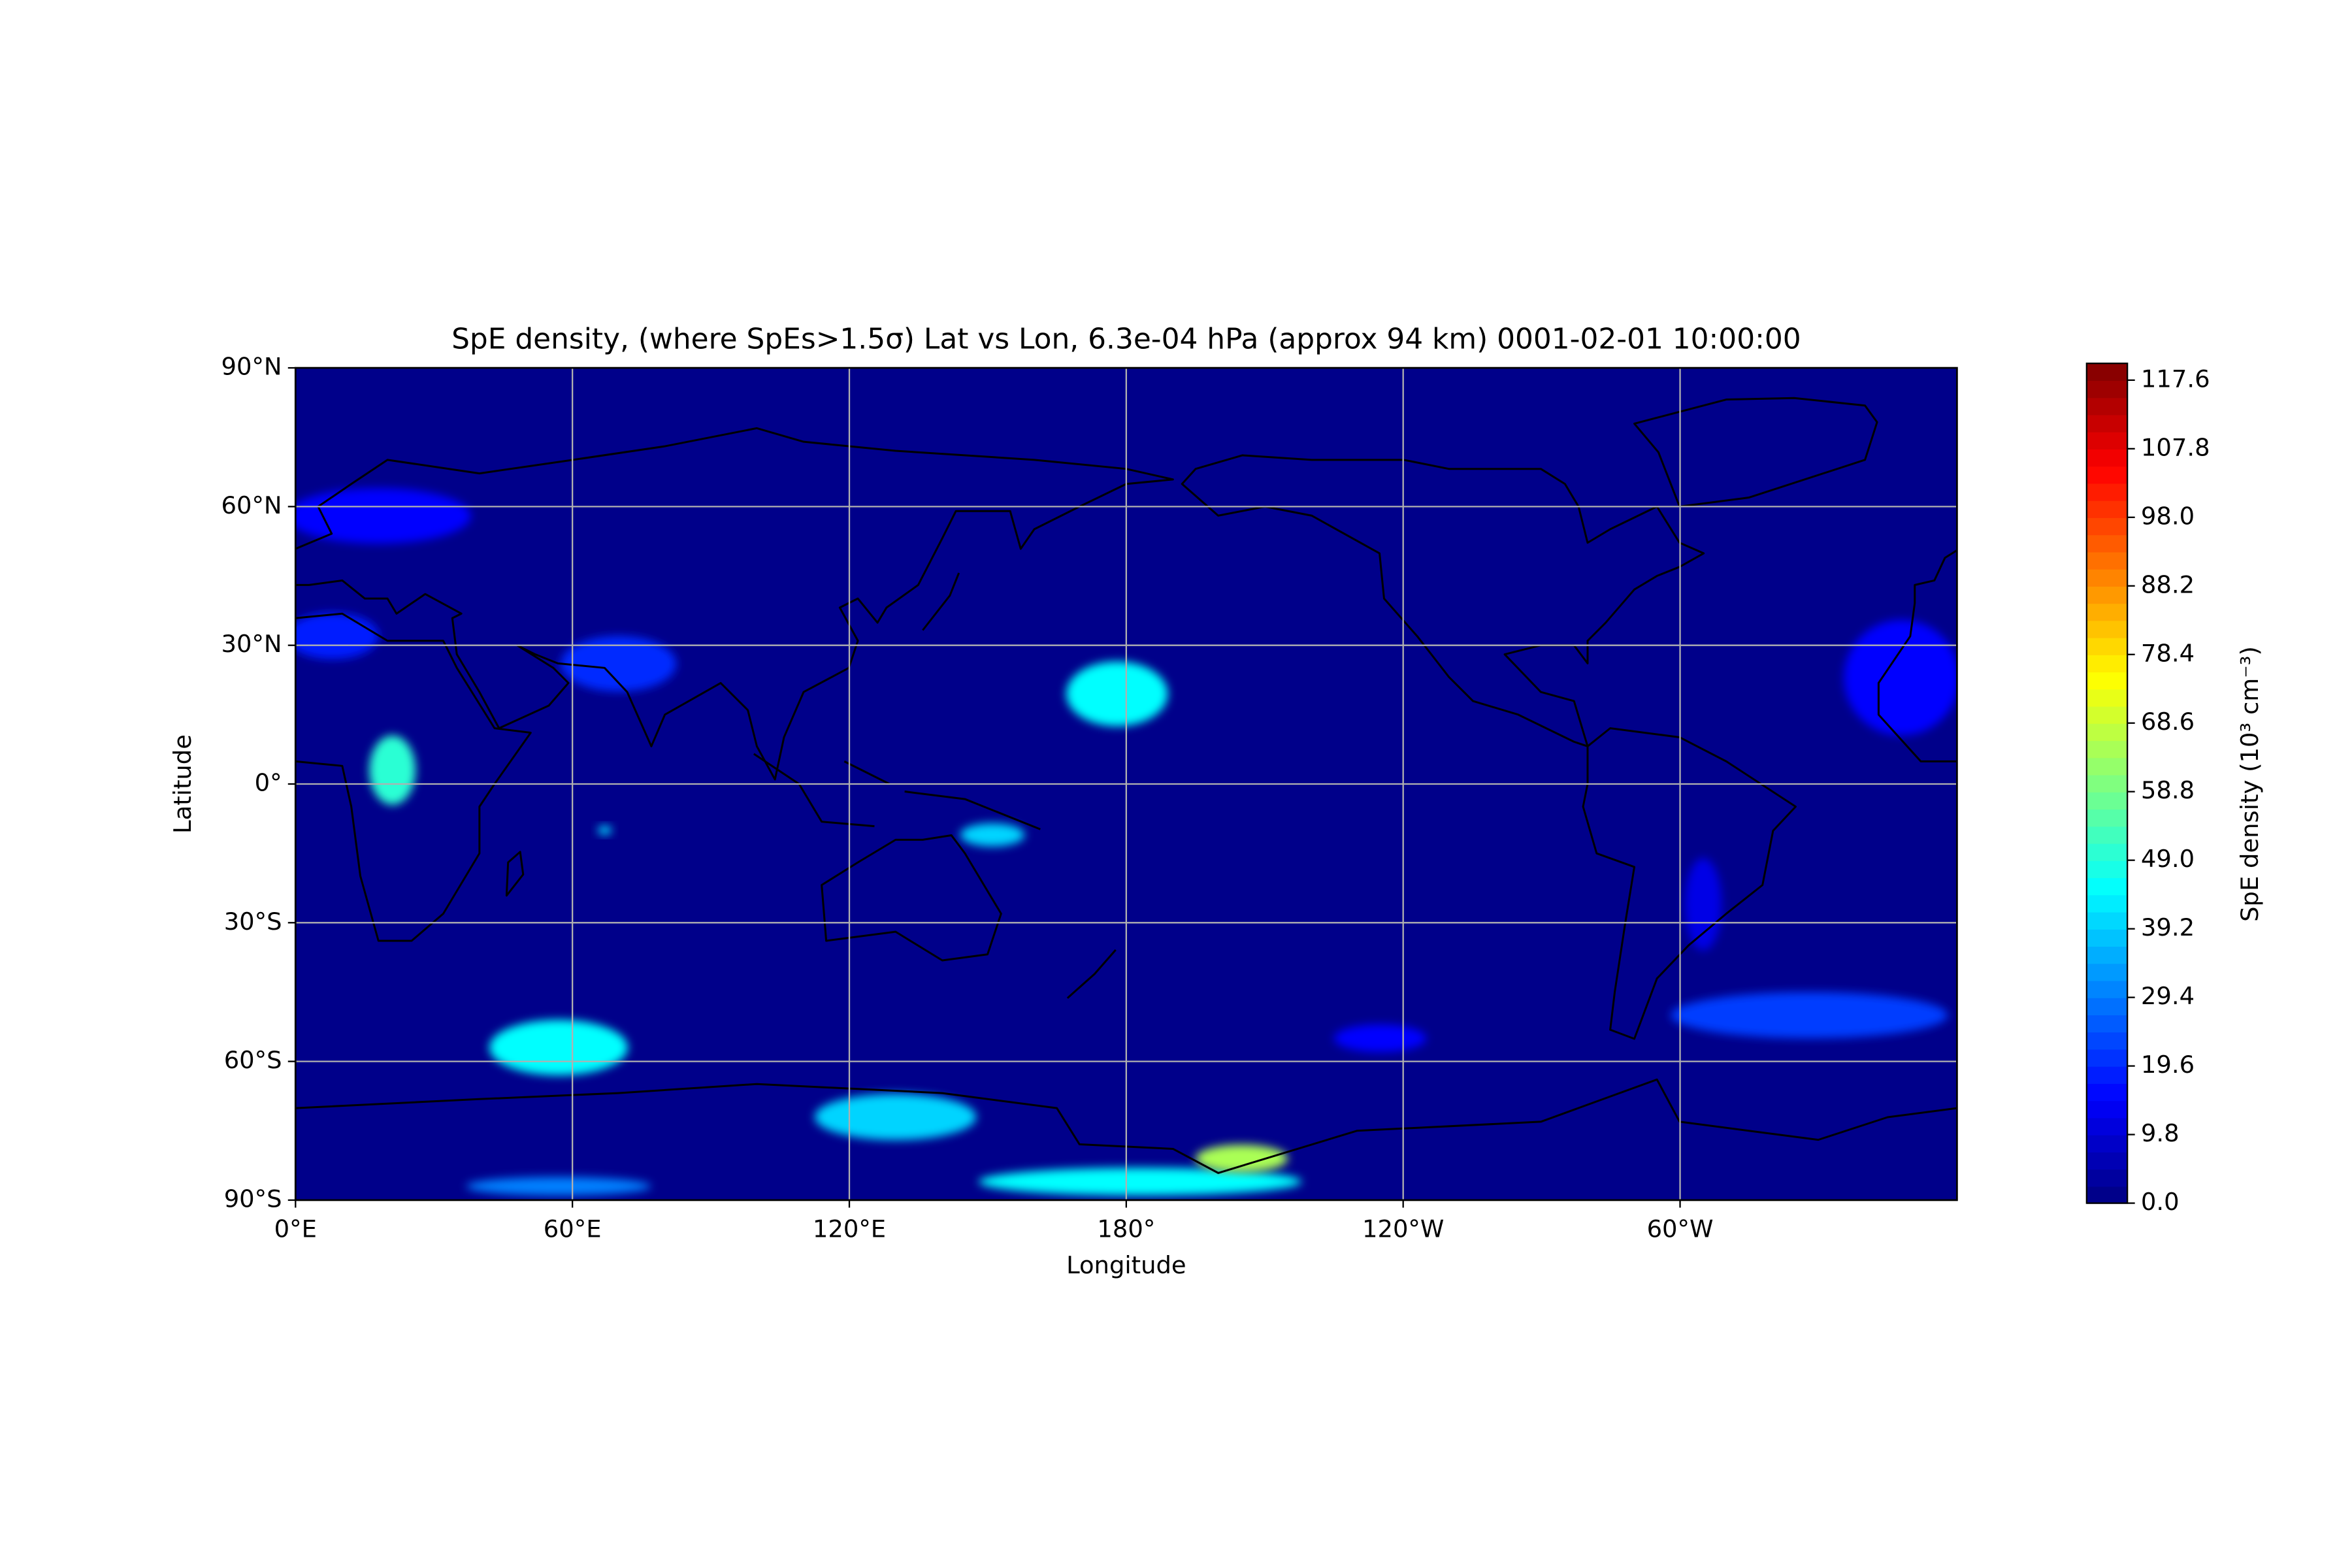 The image size is (2352, 1568). I want to click on x-tick-label: 180°, so click(1126, 1229).